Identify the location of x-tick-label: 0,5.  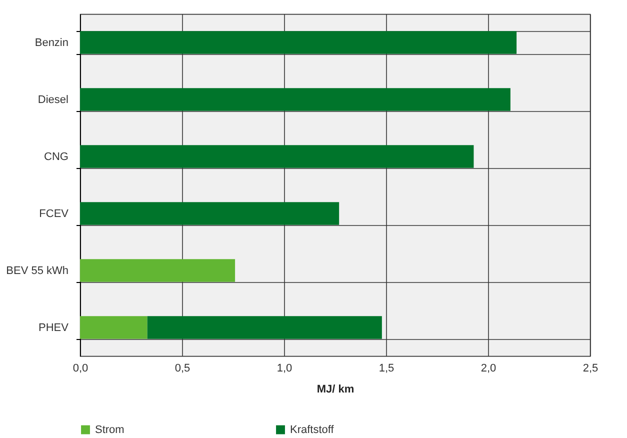
(182, 368).